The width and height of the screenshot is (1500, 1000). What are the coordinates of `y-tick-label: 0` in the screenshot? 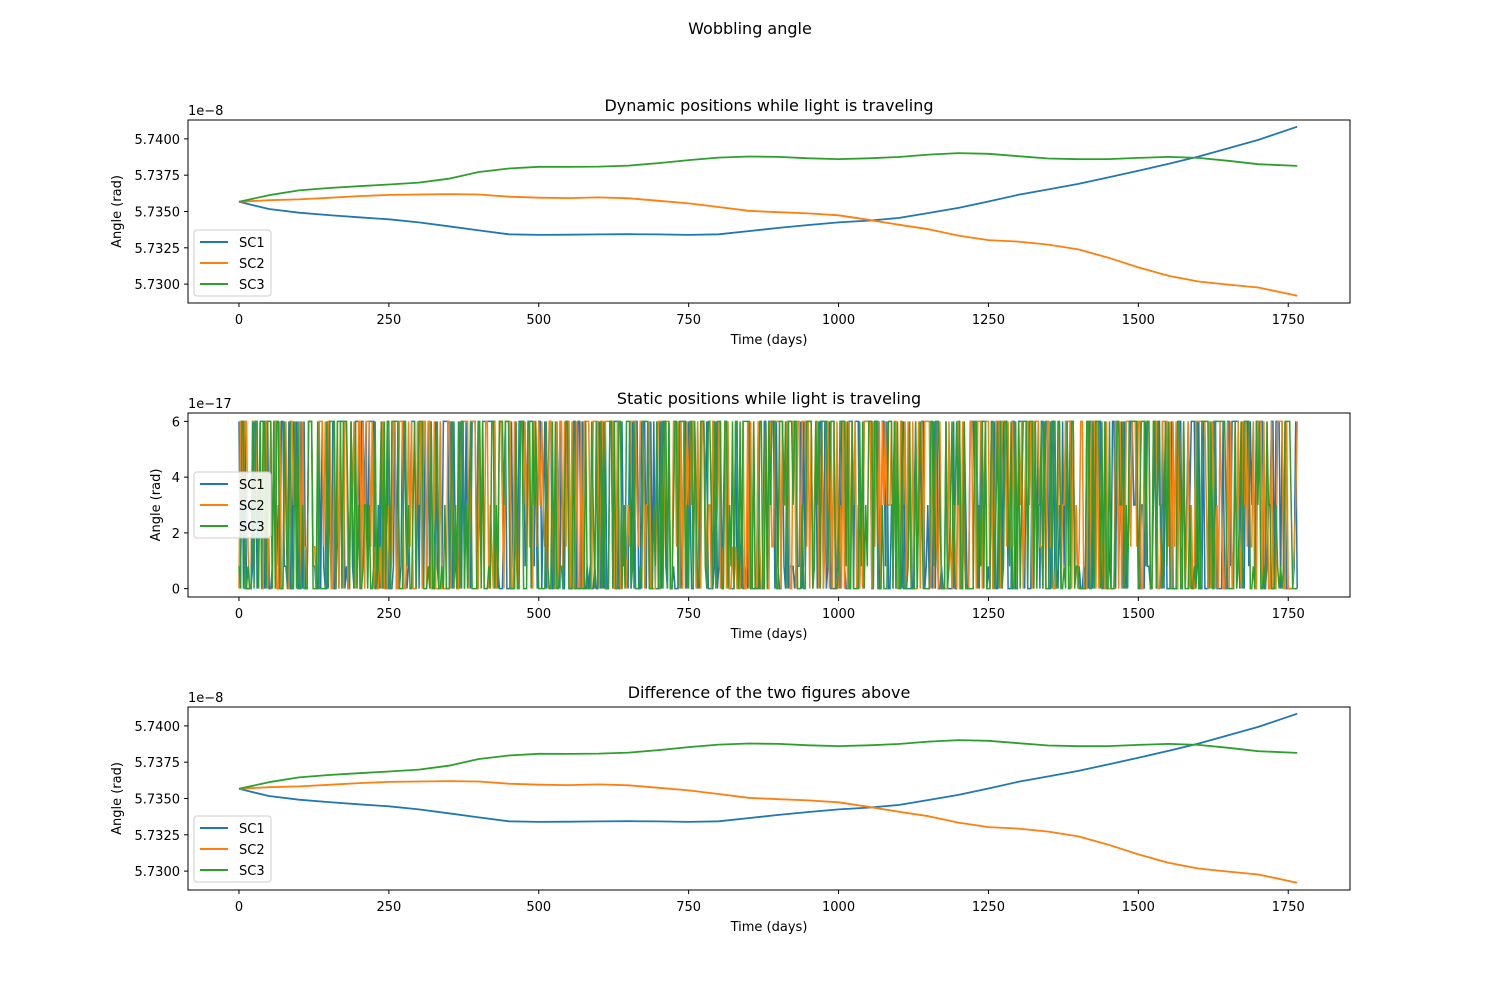 It's located at (176, 590).